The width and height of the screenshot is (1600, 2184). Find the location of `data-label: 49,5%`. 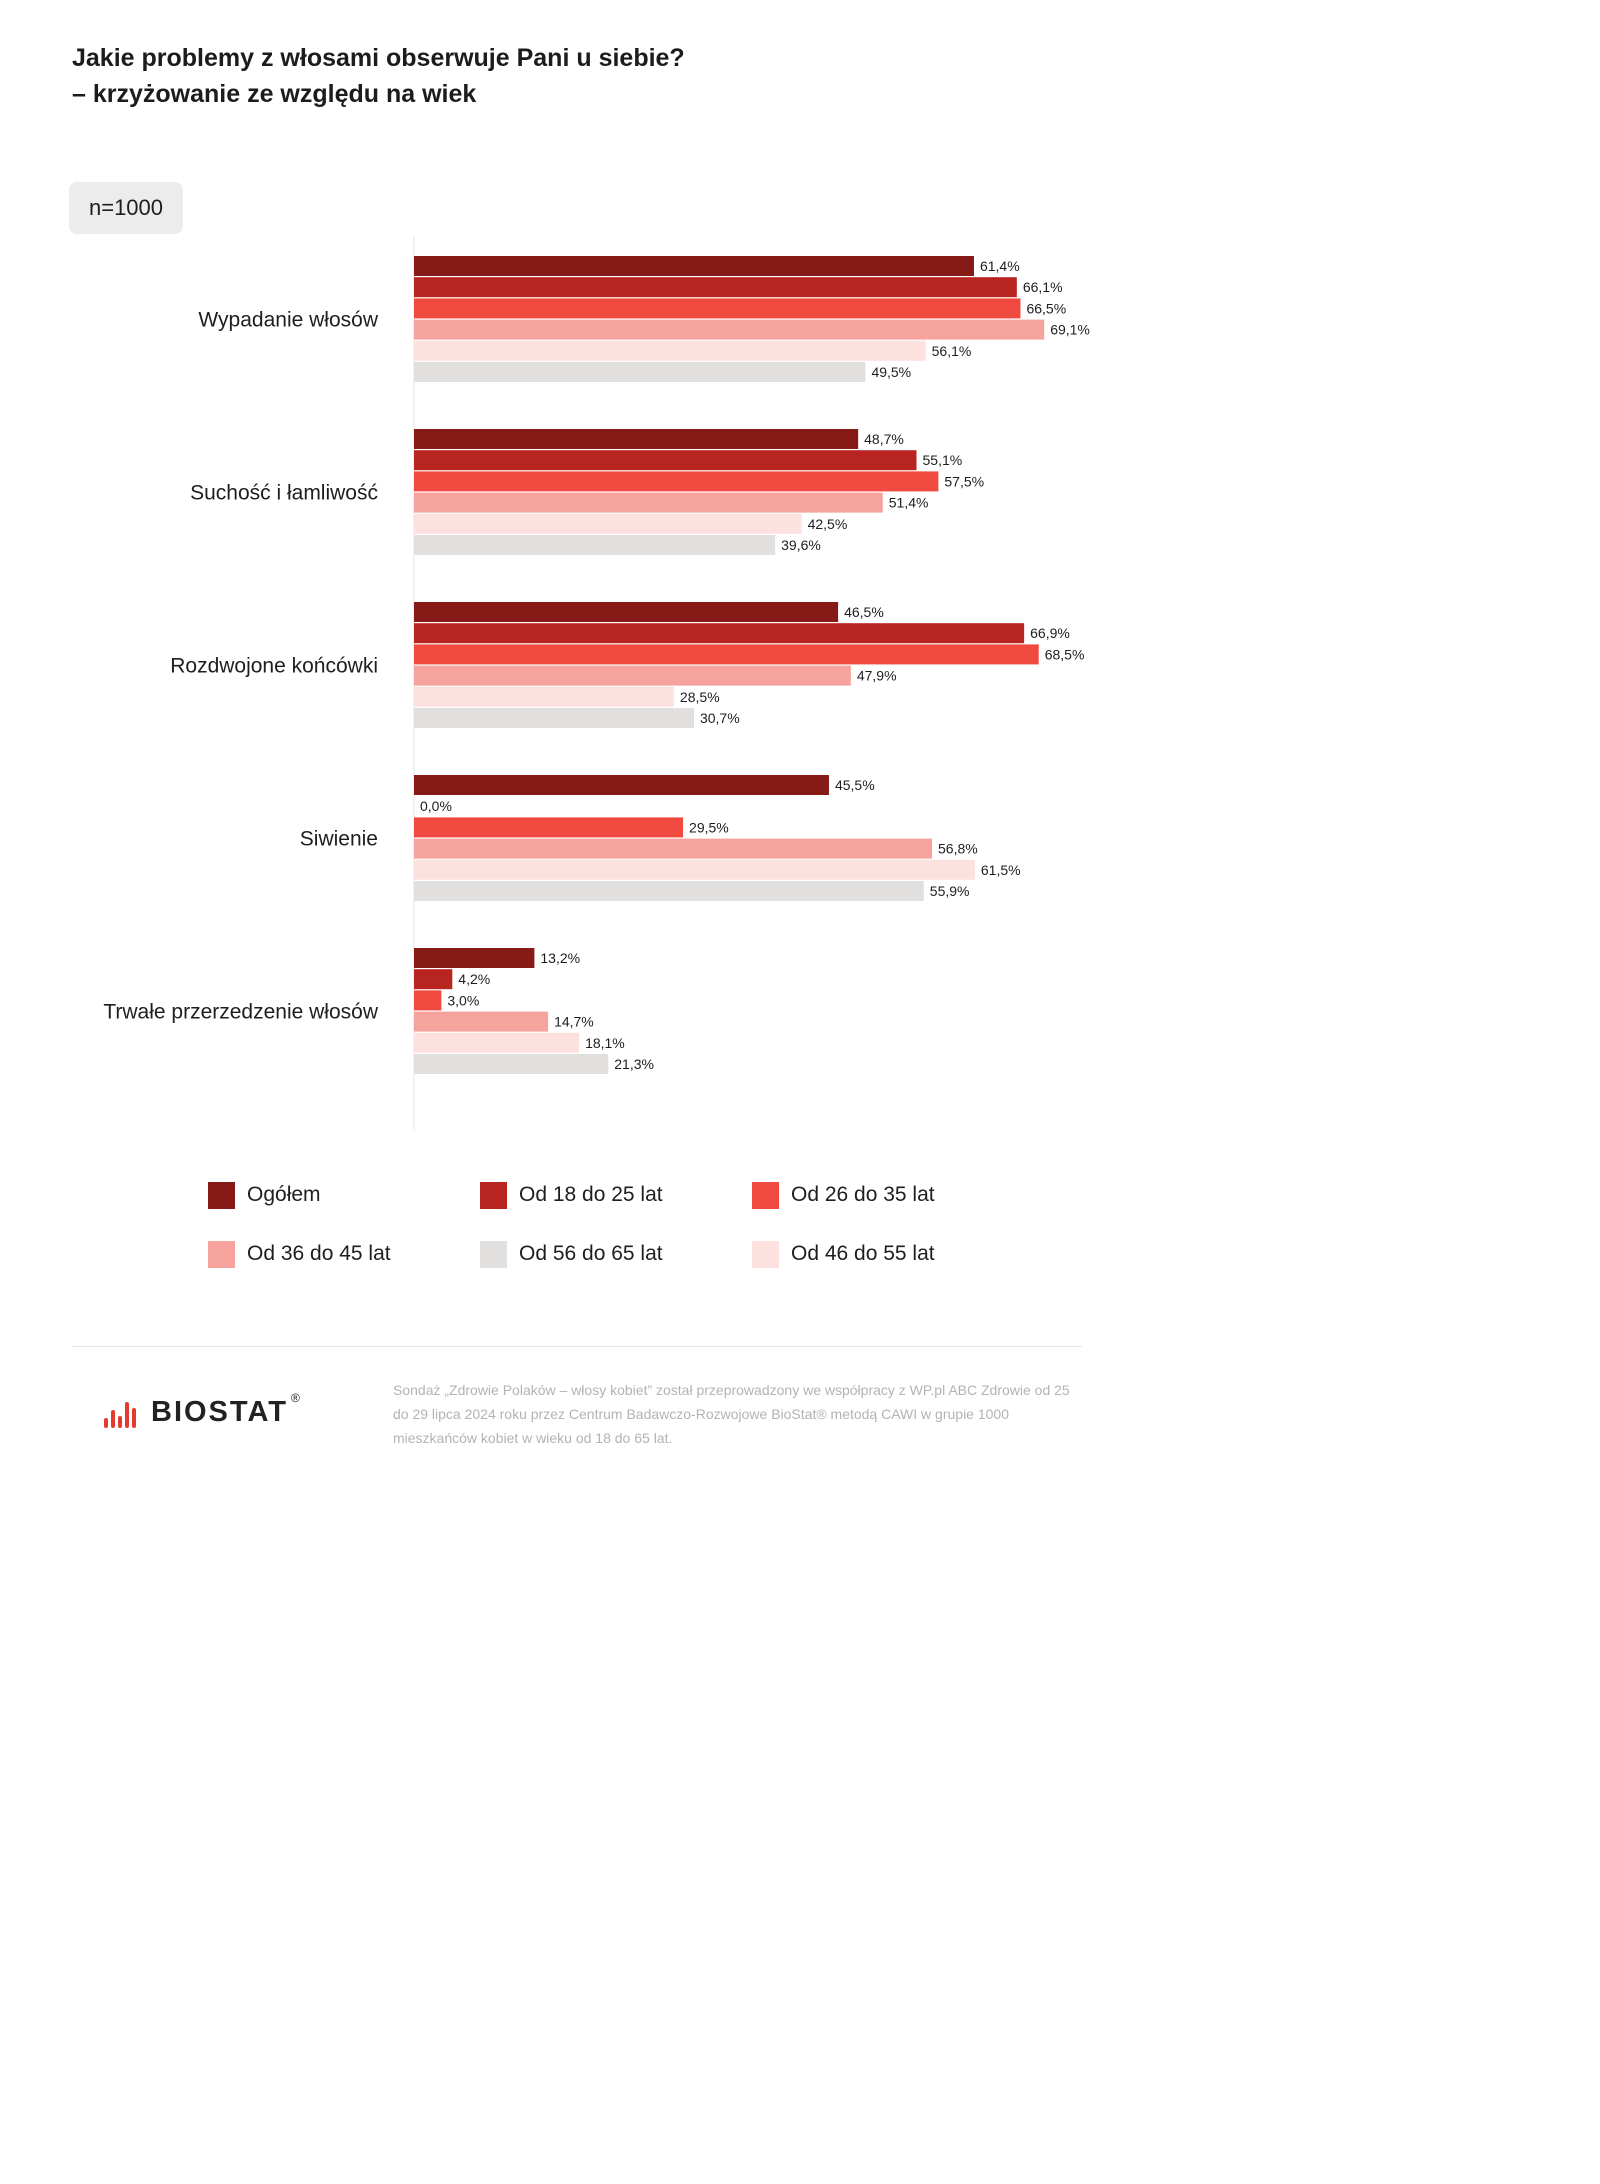

data-label: 49,5% is located at coordinates (891, 372).